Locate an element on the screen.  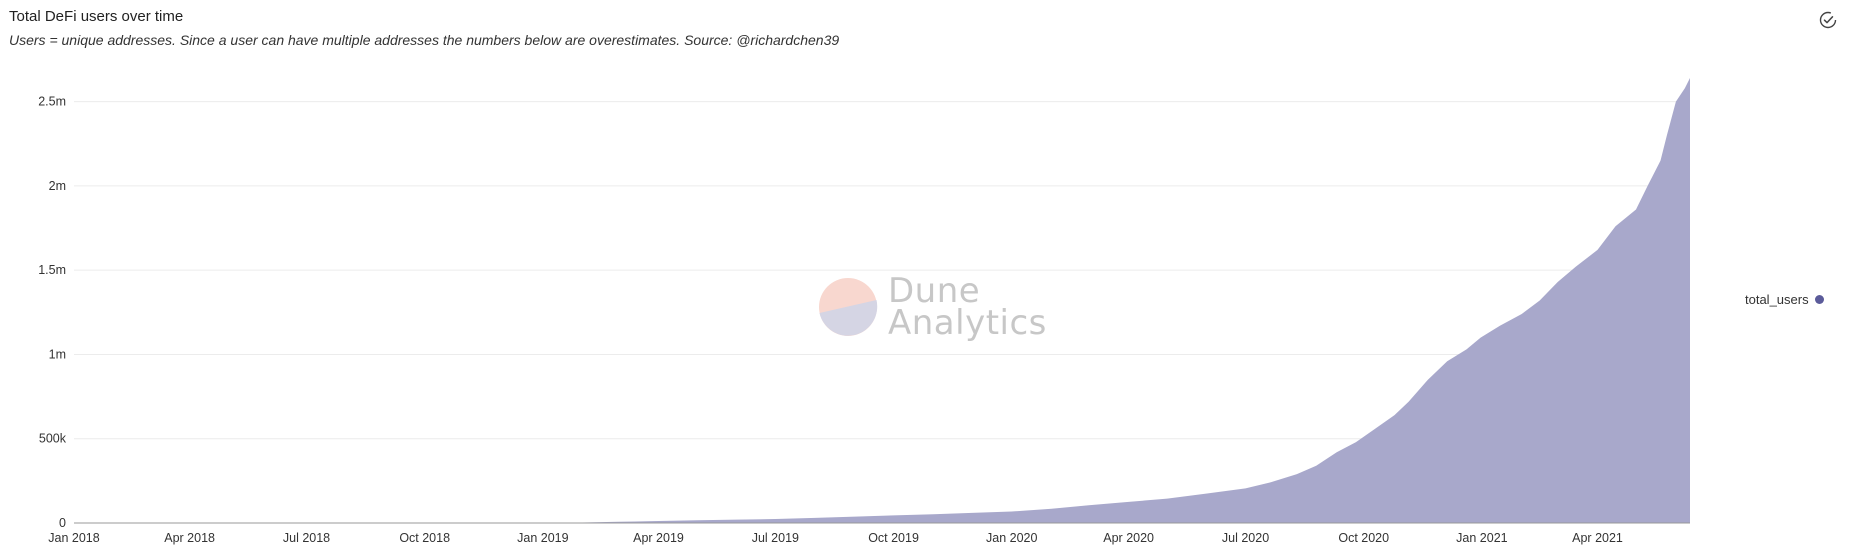
x-tick-label: Jul 2018 is located at coordinates (306, 538).